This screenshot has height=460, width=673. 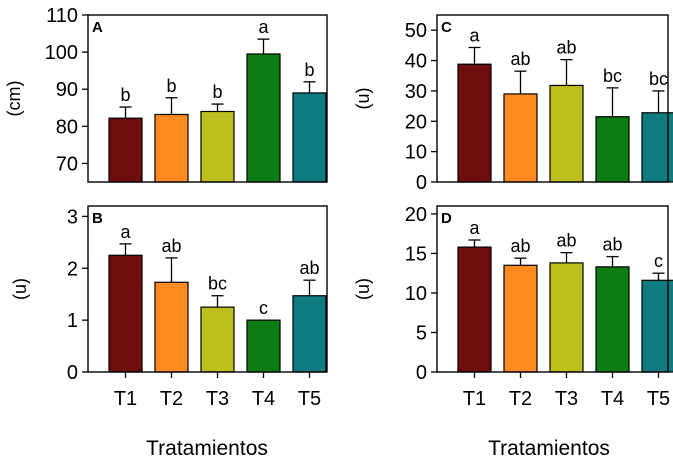 What do you see at coordinates (97, 27) in the screenshot?
I see `panel-label: A` at bounding box center [97, 27].